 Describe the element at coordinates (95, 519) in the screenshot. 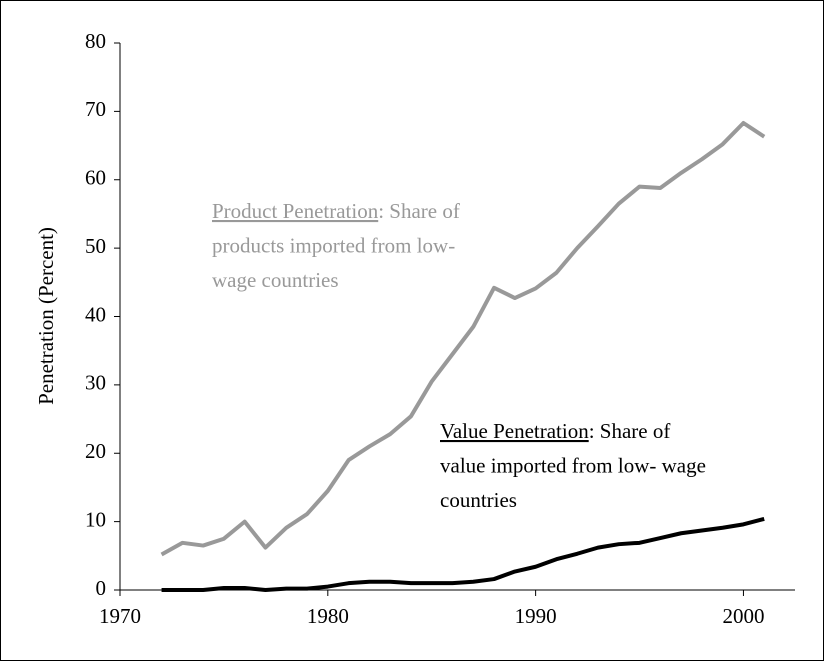

I see `y-tick-label: 10` at that location.